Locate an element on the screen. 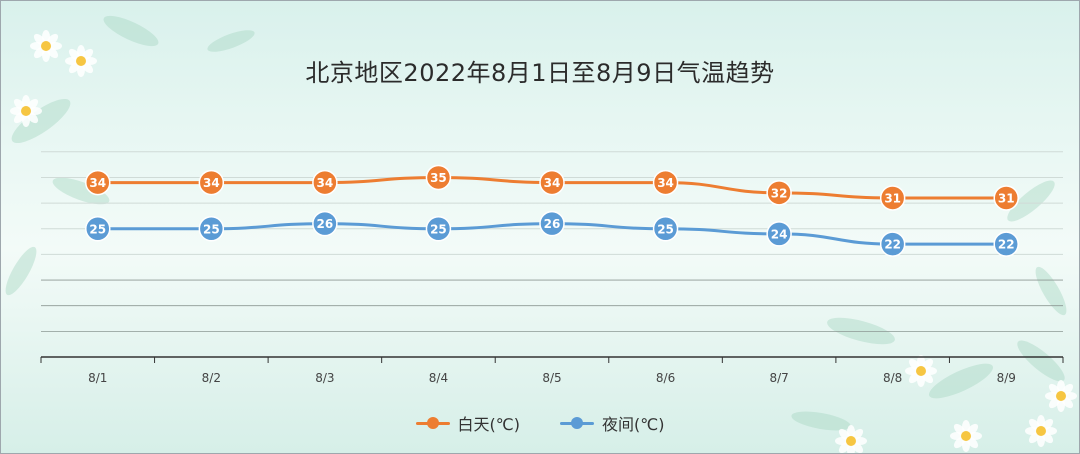  x-tick-label: 8/3 is located at coordinates (324, 378).